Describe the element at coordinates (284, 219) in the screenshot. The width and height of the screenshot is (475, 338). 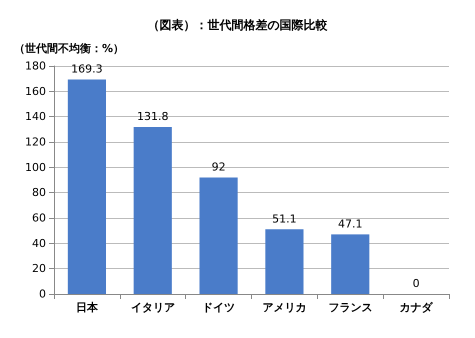
I see `data-label: 51.1` at that location.